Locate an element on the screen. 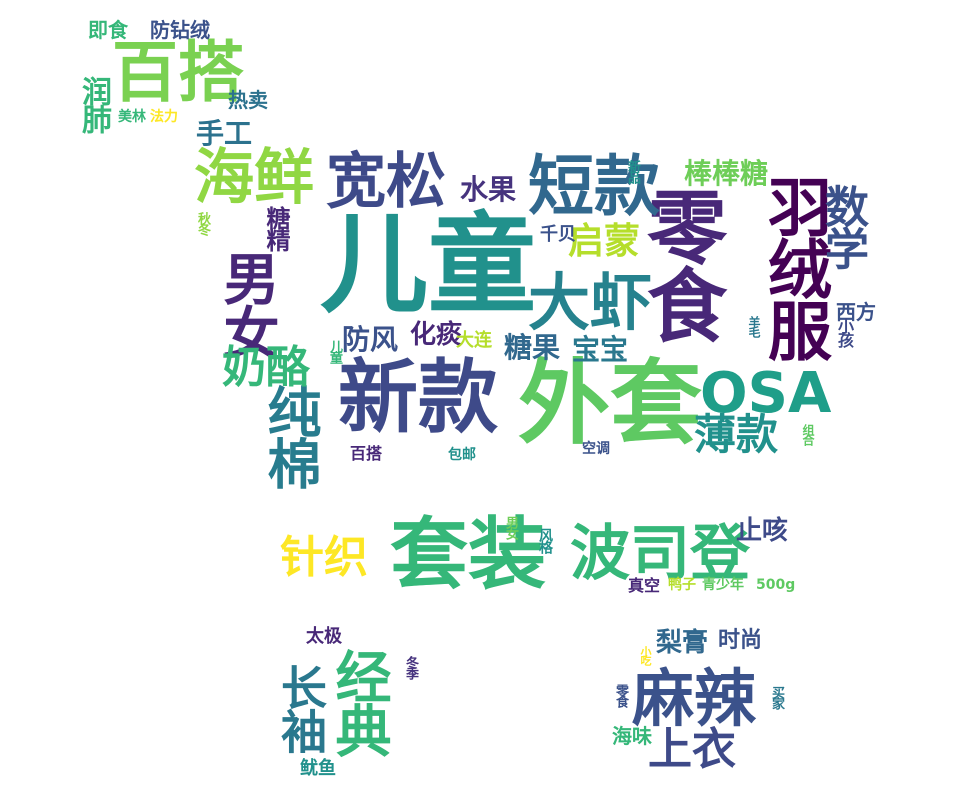 This screenshot has width=976, height=792. word-baoyou: 包邮 is located at coordinates (462, 455).